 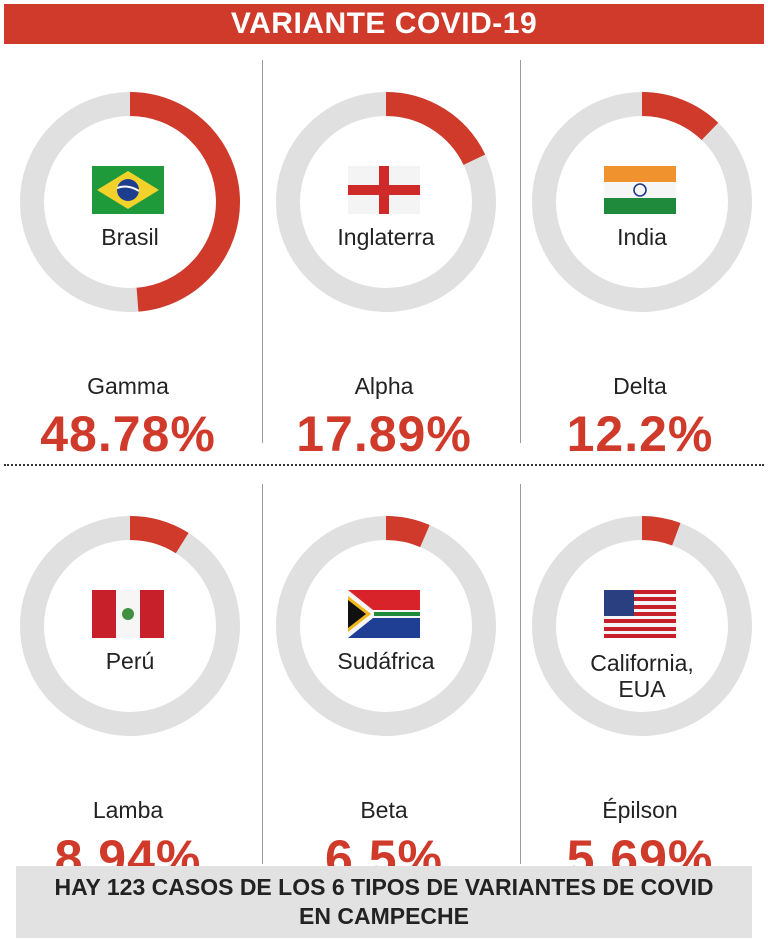 I want to click on variant-percentage: 17.89%, so click(x=384, y=434).